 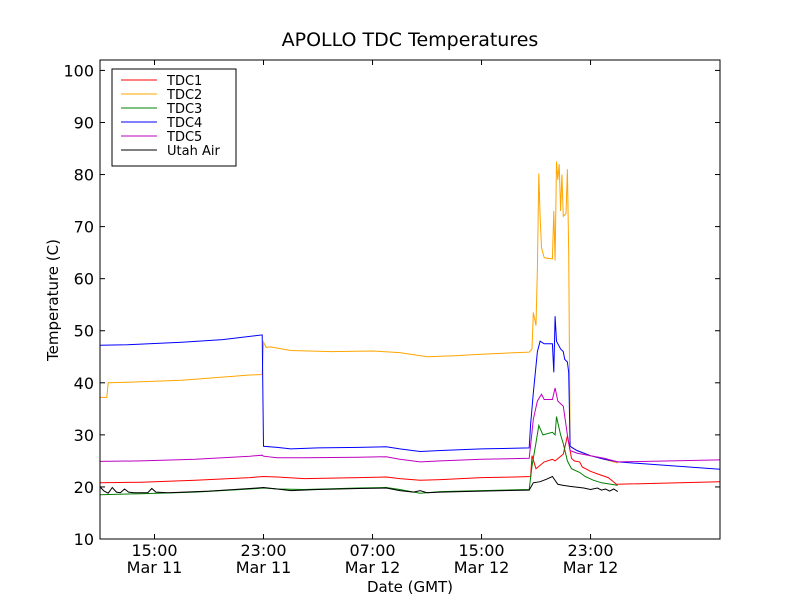 What do you see at coordinates (184, 95) in the screenshot?
I see `legend-label-tdc2: TDC2` at bounding box center [184, 95].